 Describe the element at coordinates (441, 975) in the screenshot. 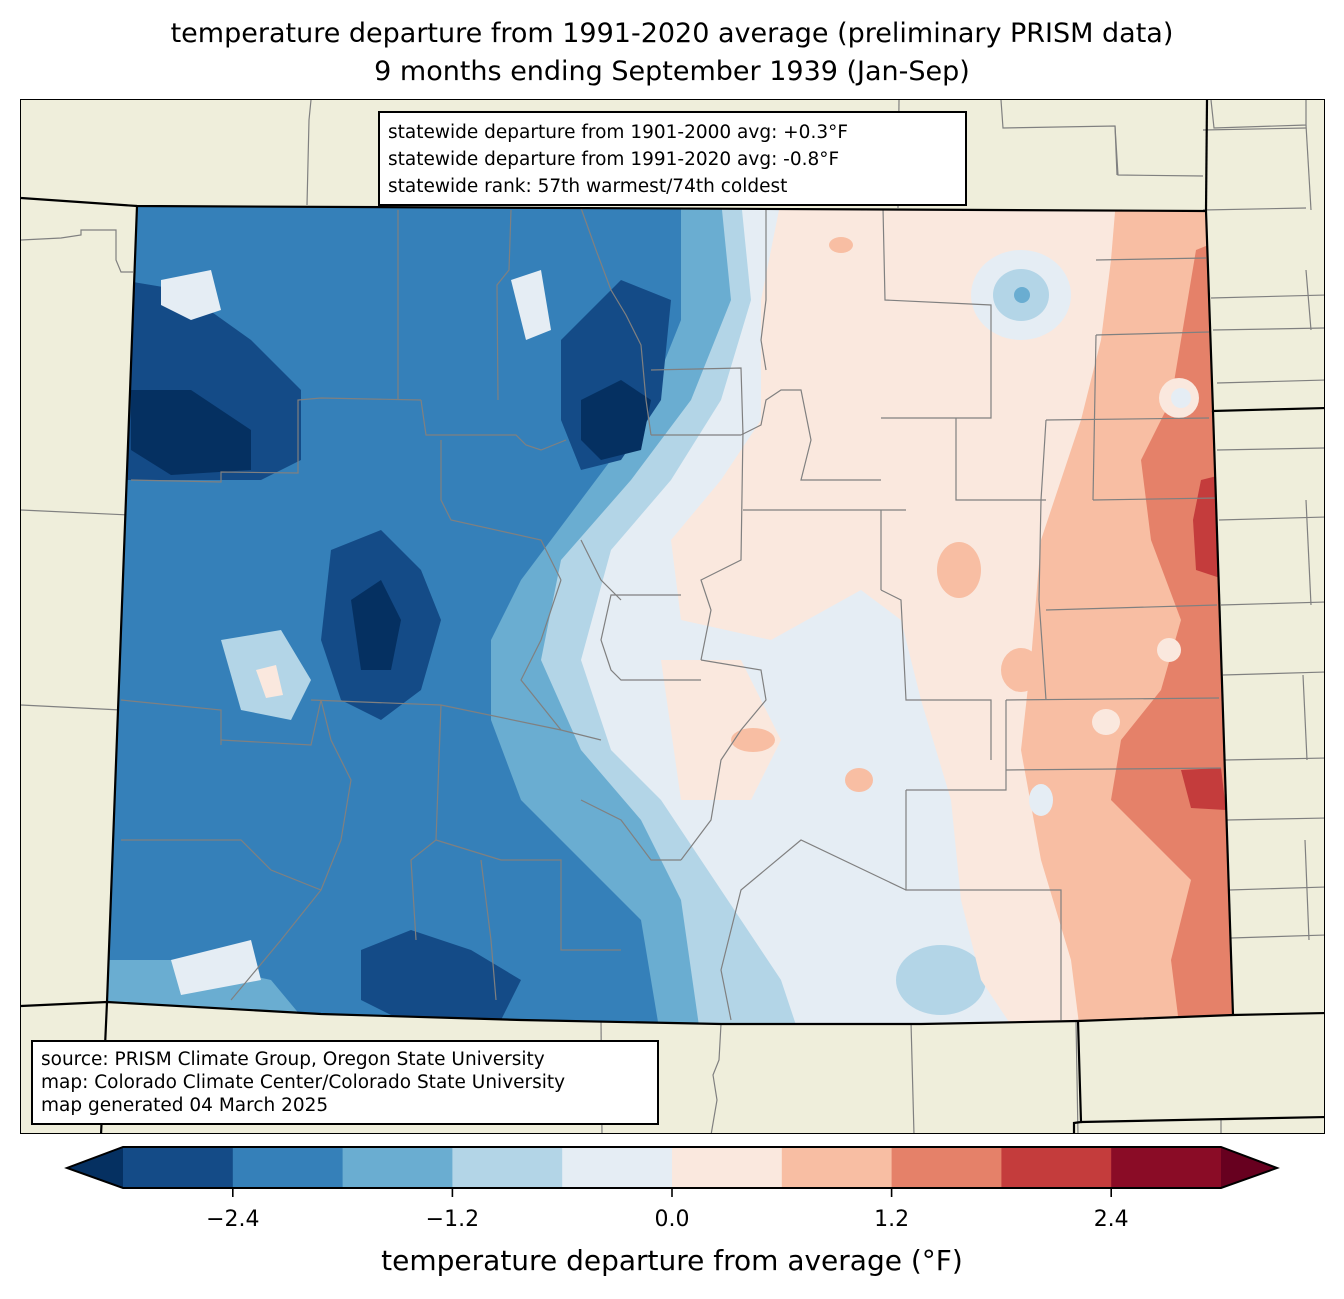

I see `field-band-dark-blue-sw` at that location.